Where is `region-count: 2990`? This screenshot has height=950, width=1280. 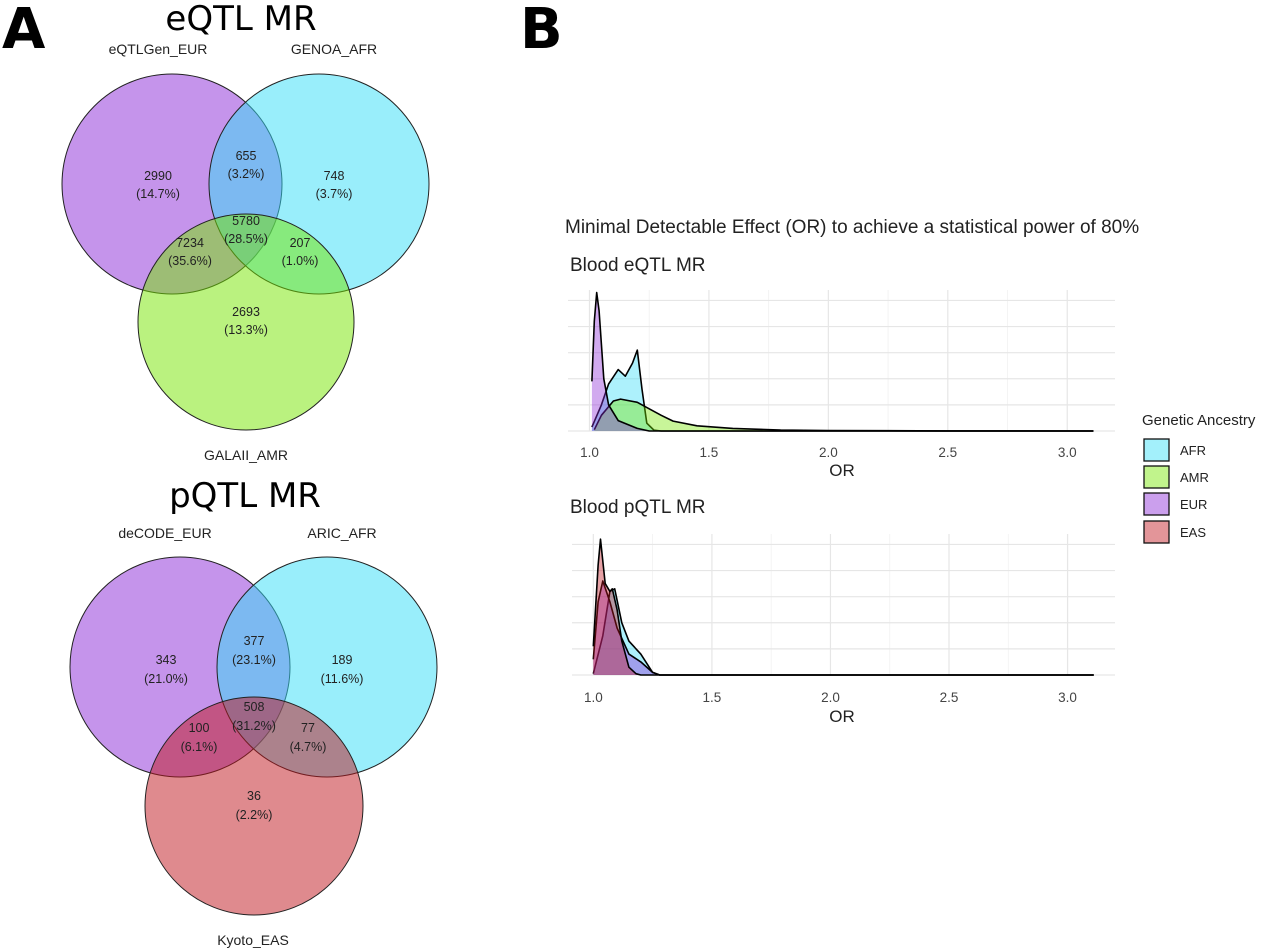
region-count: 2990 is located at coordinates (158, 176).